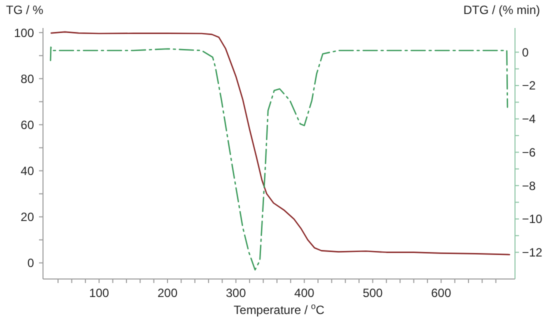 The image size is (550, 320). What do you see at coordinates (441, 293) in the screenshot?
I see `x-tick-label: 600` at bounding box center [441, 293].